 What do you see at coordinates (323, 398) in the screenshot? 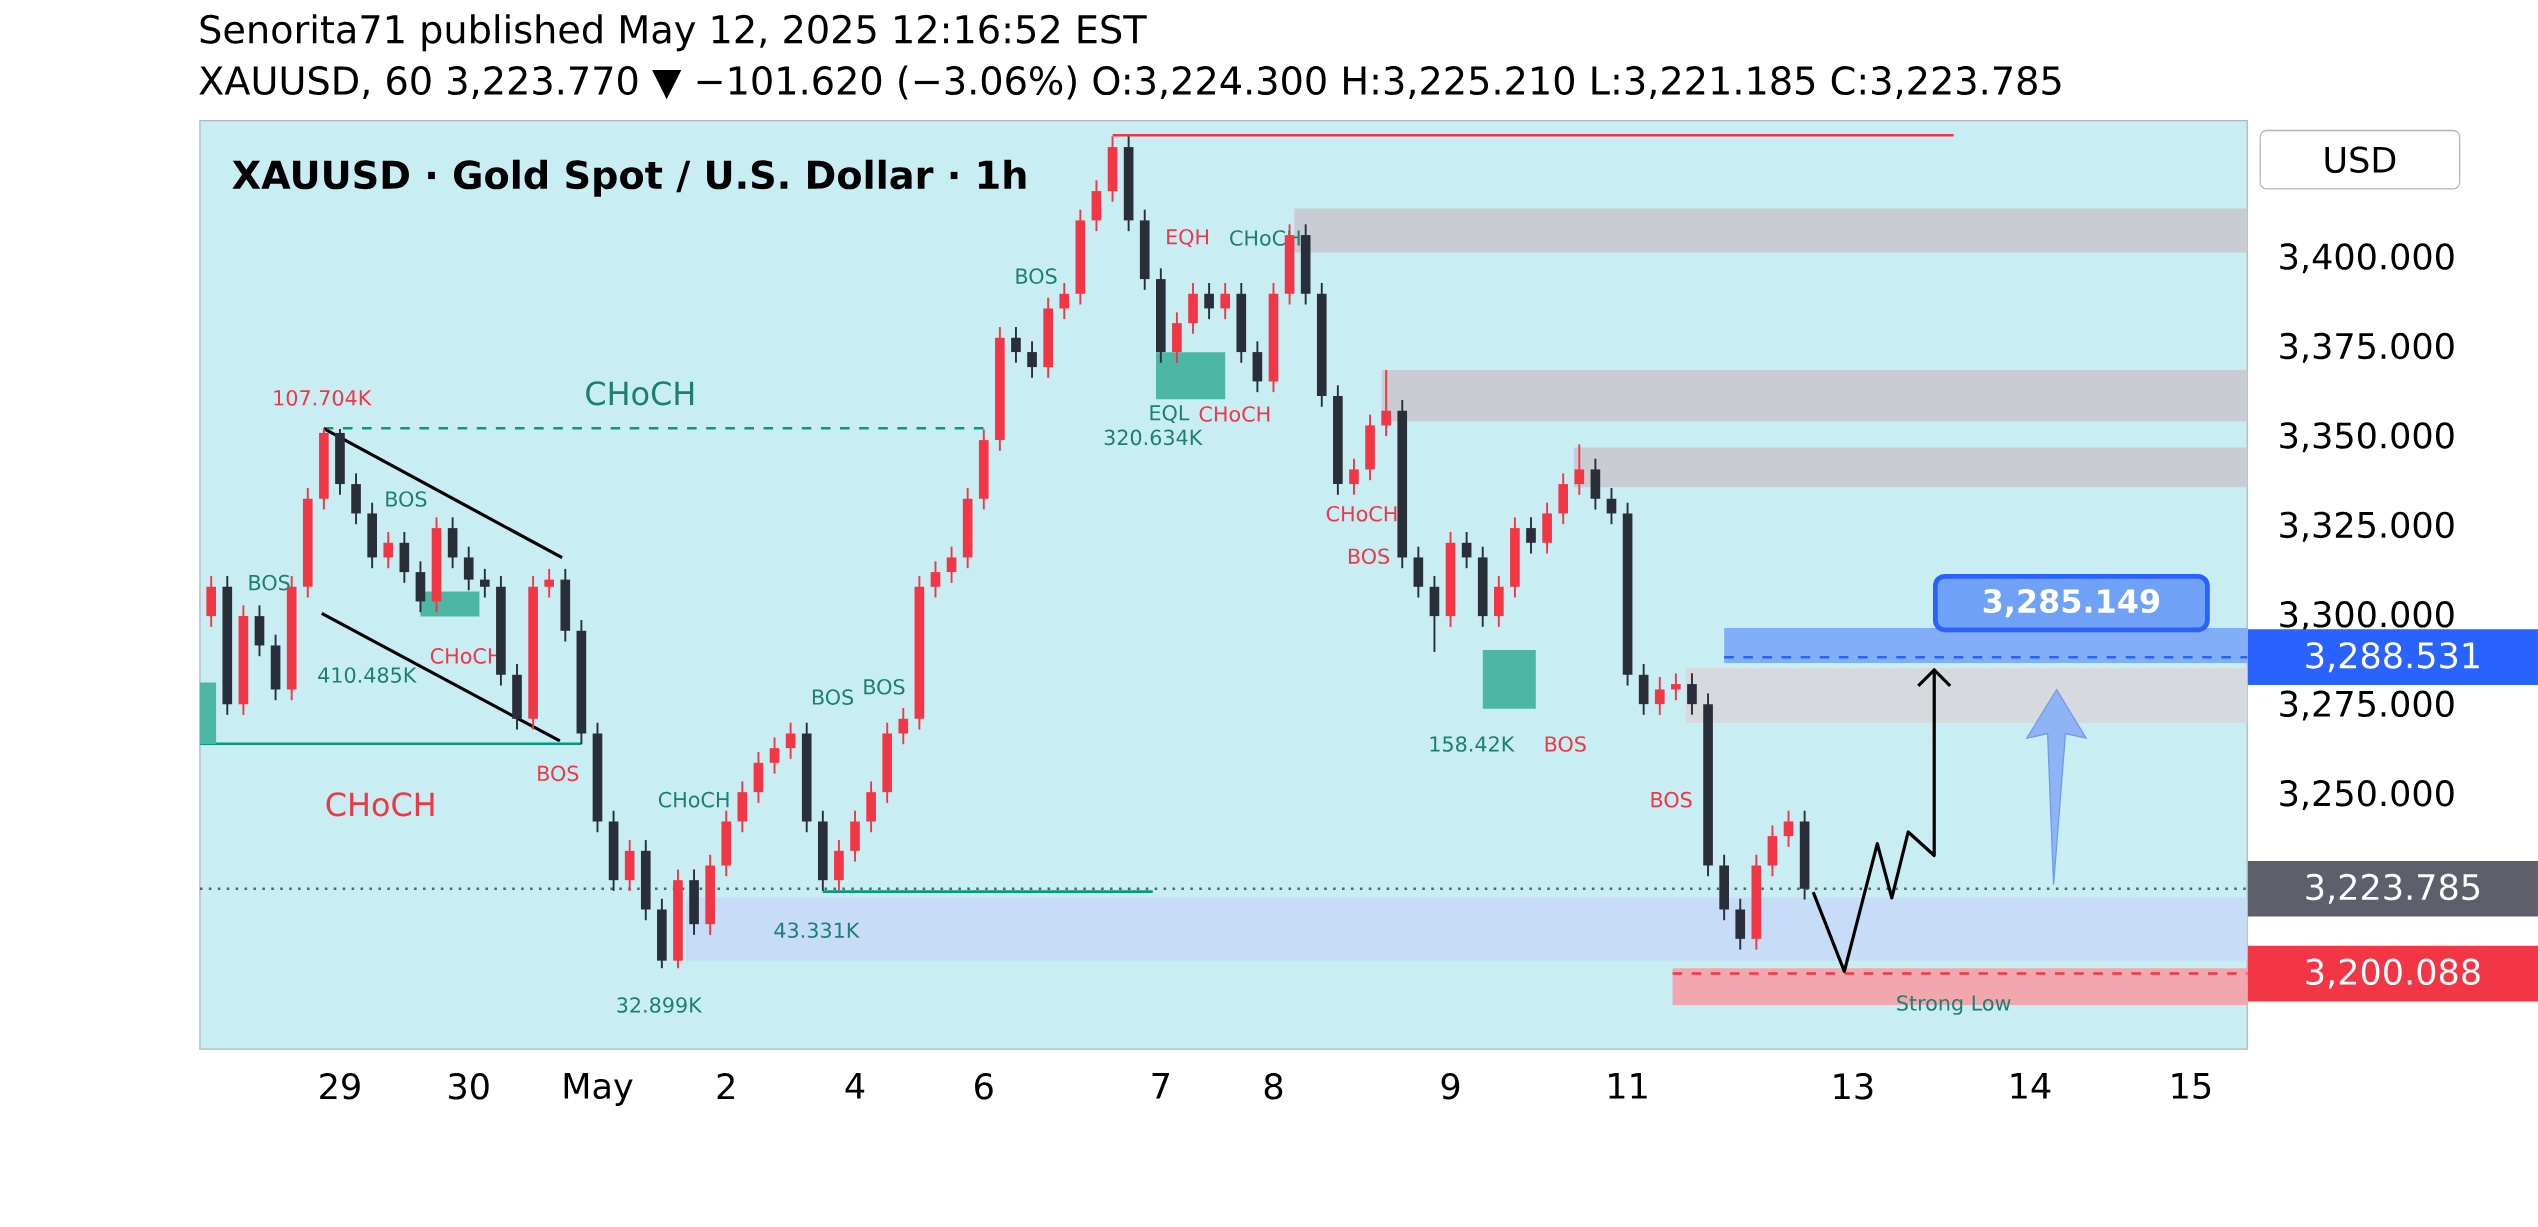
I see `annotation: 107.704K` at bounding box center [323, 398].